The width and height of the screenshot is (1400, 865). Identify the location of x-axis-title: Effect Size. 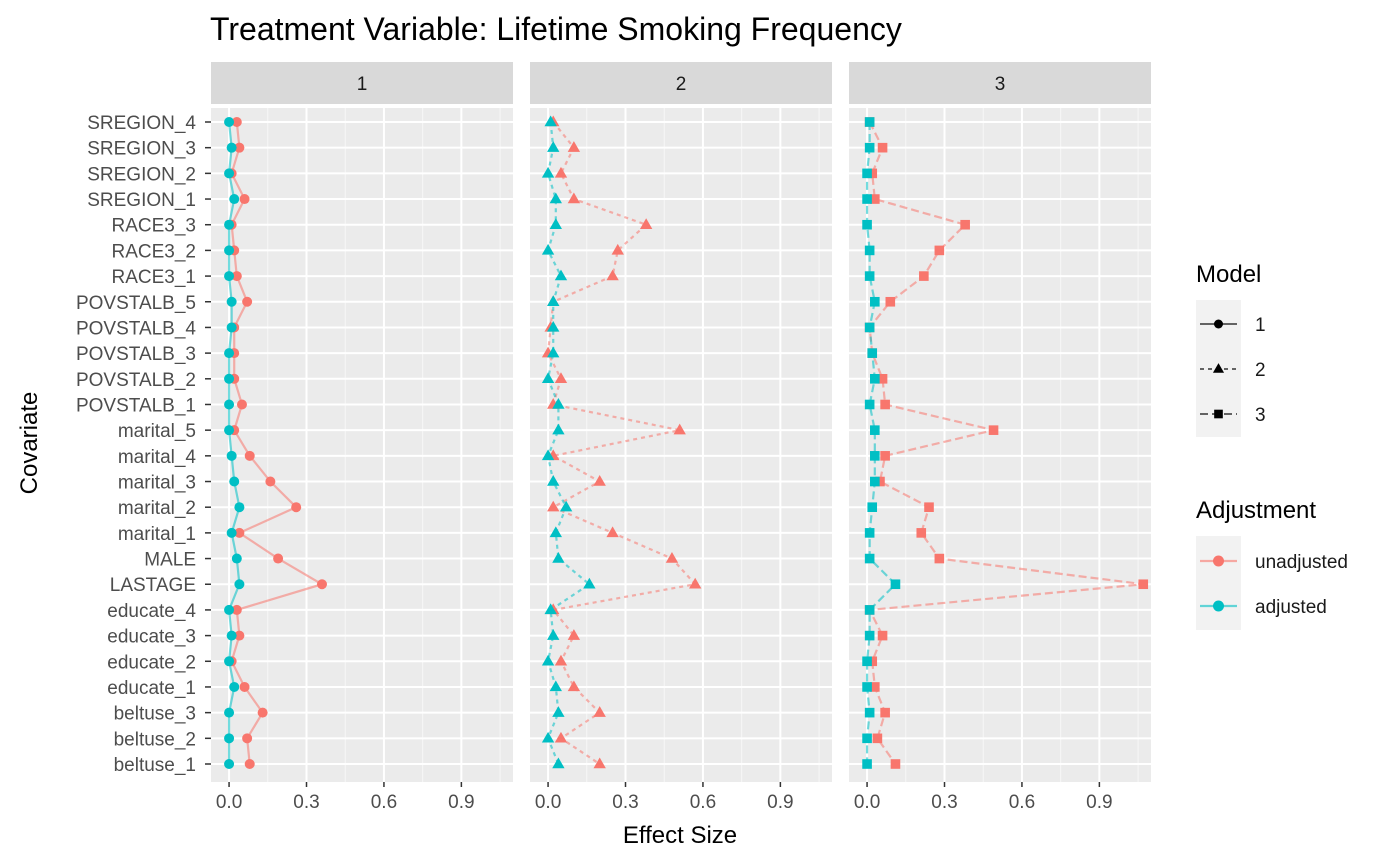
(680, 835).